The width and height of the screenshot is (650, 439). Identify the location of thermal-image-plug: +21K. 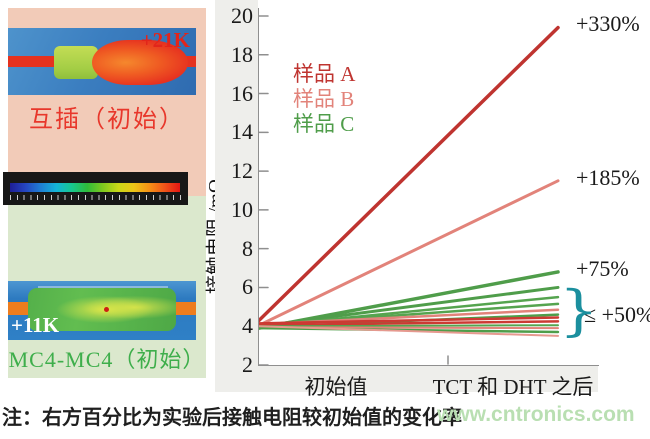
(102, 61).